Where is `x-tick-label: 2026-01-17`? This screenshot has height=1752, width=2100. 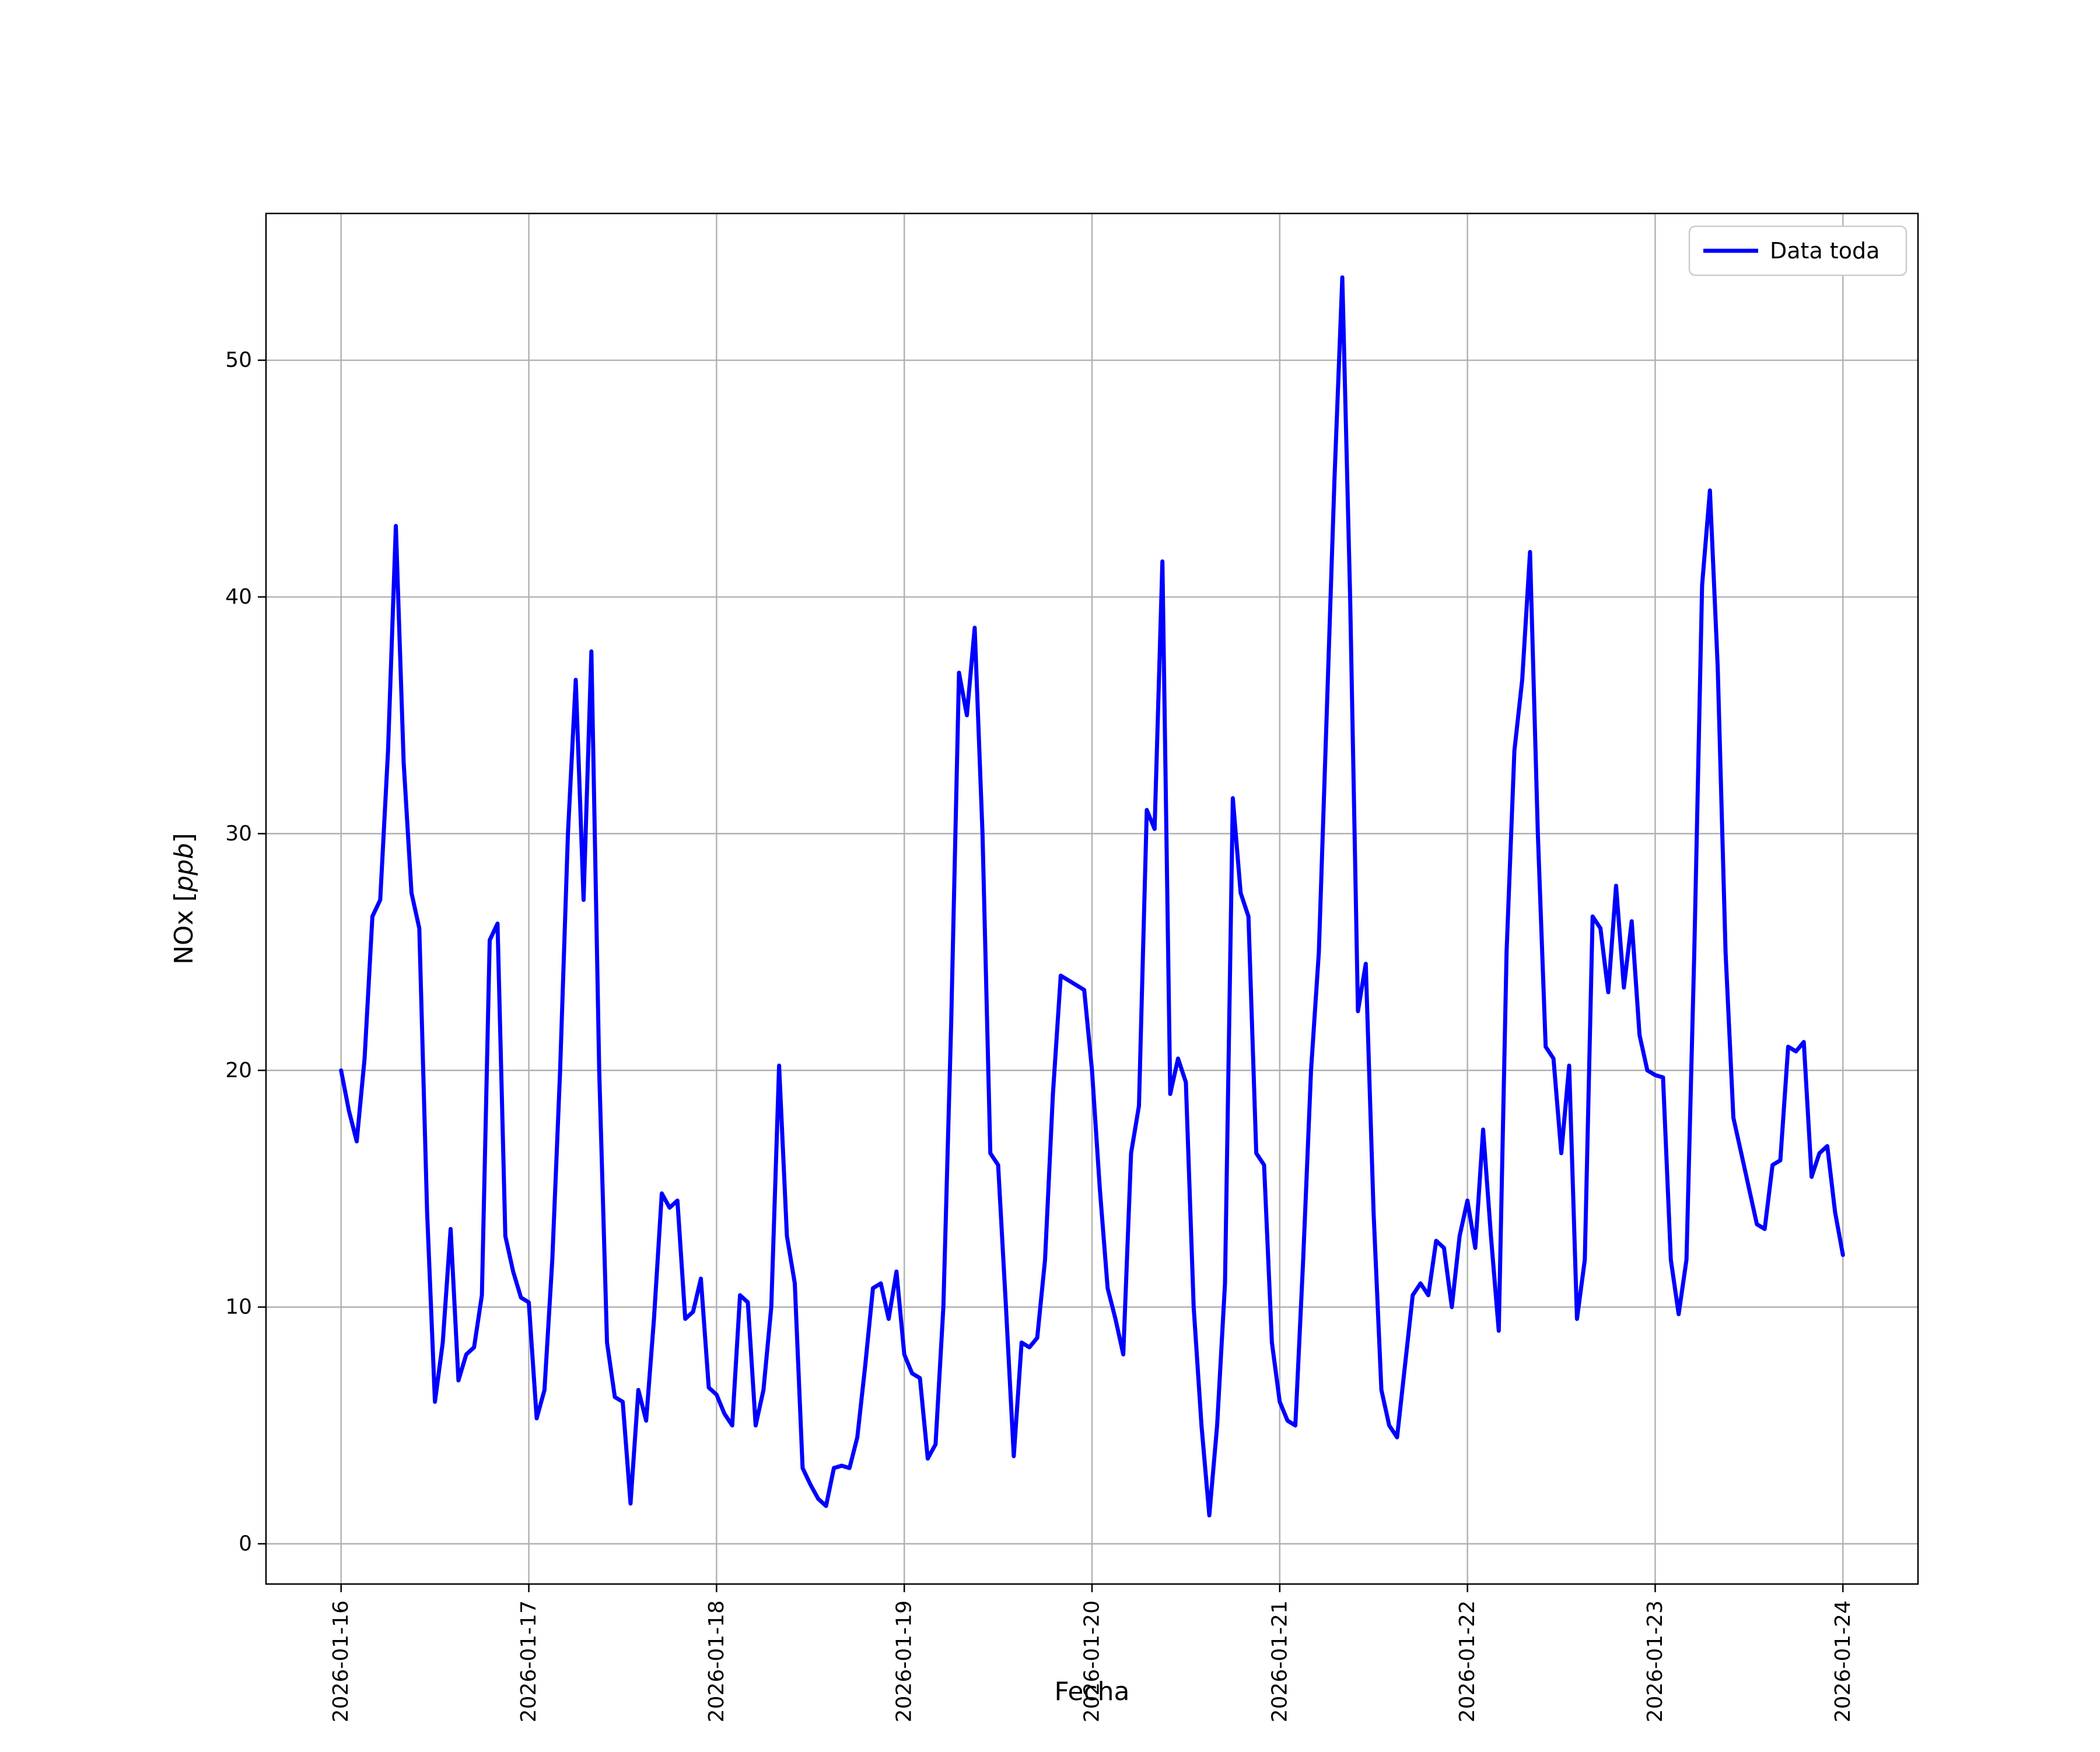
x-tick-label: 2026-01-17 is located at coordinates (529, 1661).